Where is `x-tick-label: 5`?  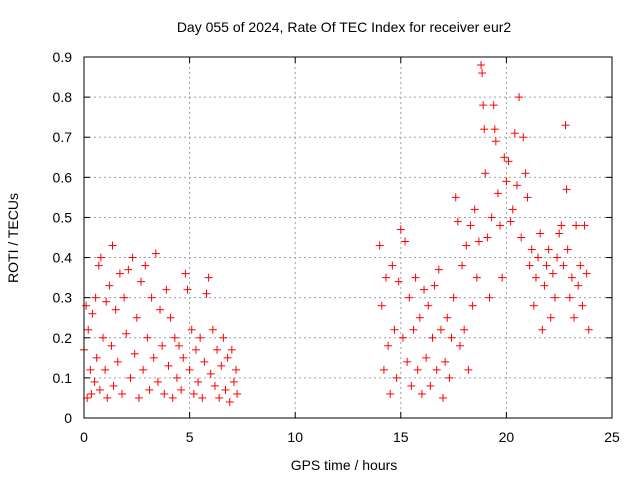
x-tick-label: 5 is located at coordinates (190, 437).